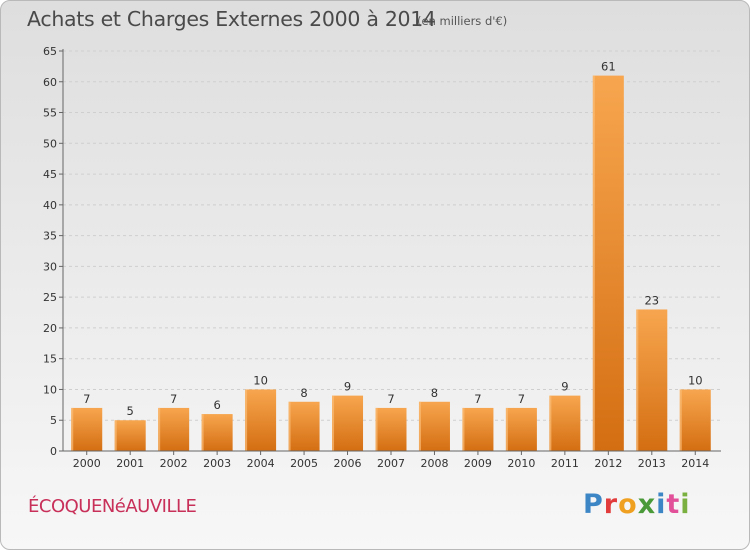  Describe the element at coordinates (87, 463) in the screenshot. I see `x-tick-label: 2000` at that location.